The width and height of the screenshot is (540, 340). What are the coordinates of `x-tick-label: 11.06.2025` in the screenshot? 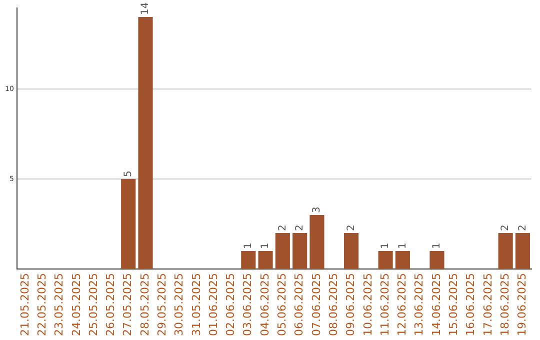 It's located at (385, 304).